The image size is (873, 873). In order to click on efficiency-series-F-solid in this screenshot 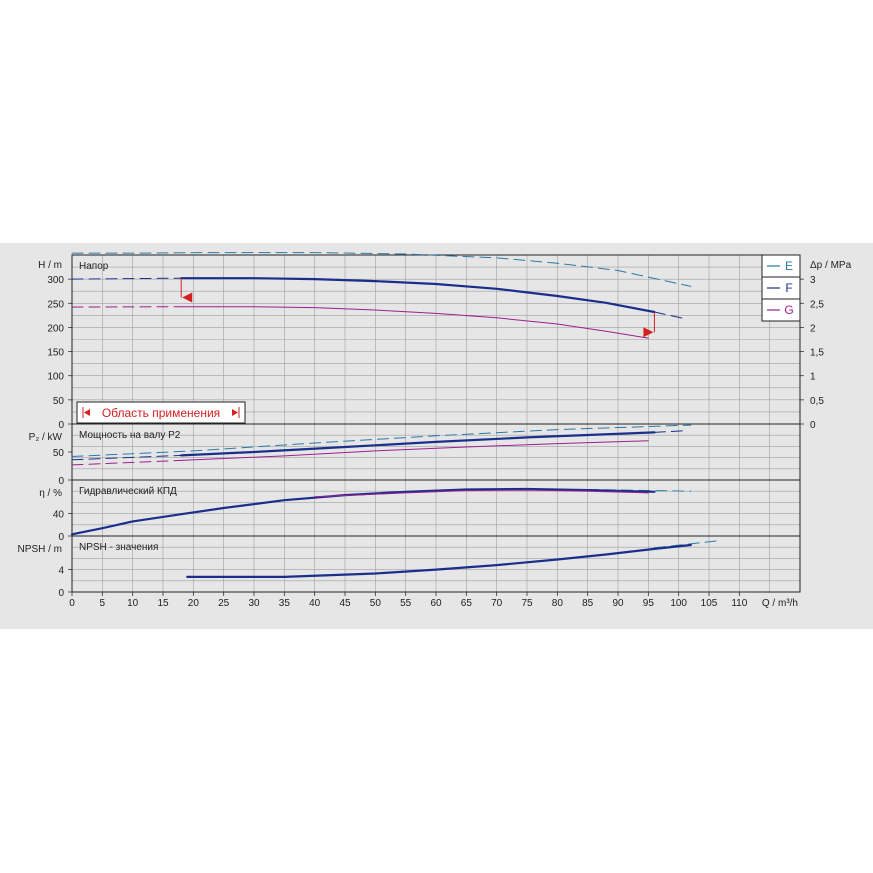, I will do `click(363, 511)`.